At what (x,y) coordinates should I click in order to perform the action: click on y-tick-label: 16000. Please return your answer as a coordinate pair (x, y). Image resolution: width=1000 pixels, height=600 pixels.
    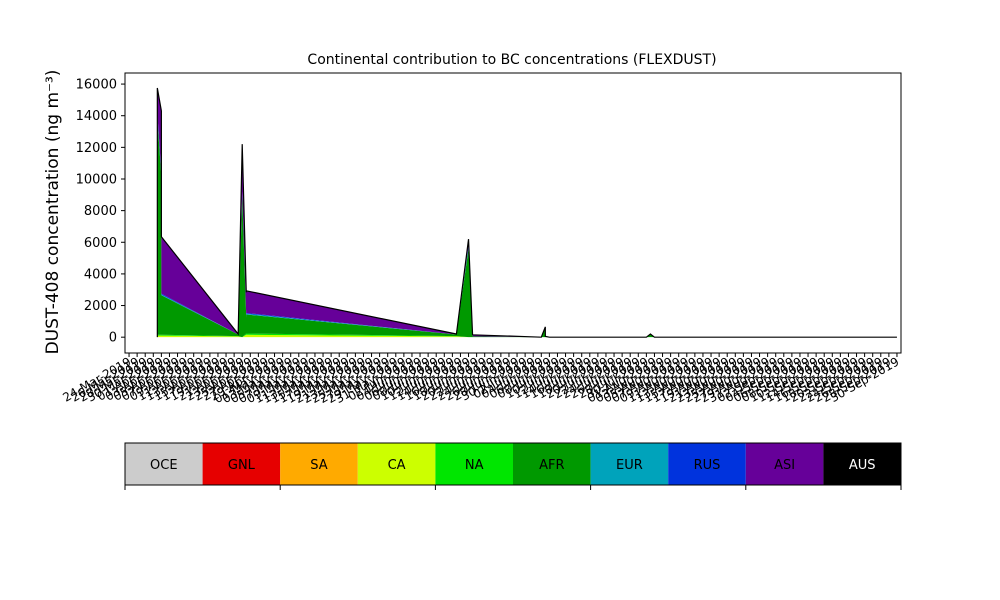
    Looking at the image, I should click on (96, 85).